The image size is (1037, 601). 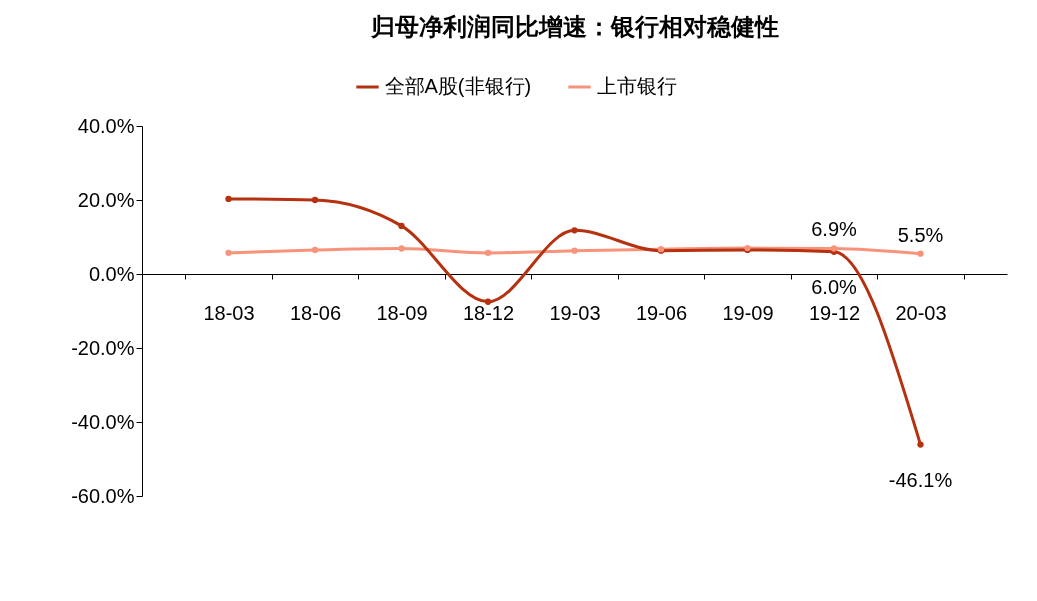 I want to click on y-tick-label: -40.0%, so click(x=103, y=421).